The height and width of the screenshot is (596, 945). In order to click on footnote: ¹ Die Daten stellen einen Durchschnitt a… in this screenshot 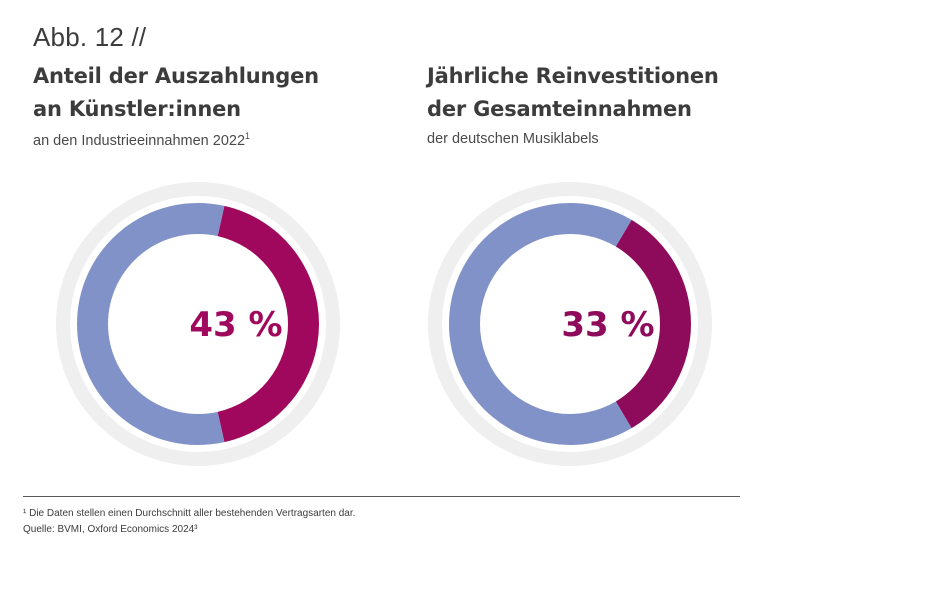, I will do `click(189, 513)`.